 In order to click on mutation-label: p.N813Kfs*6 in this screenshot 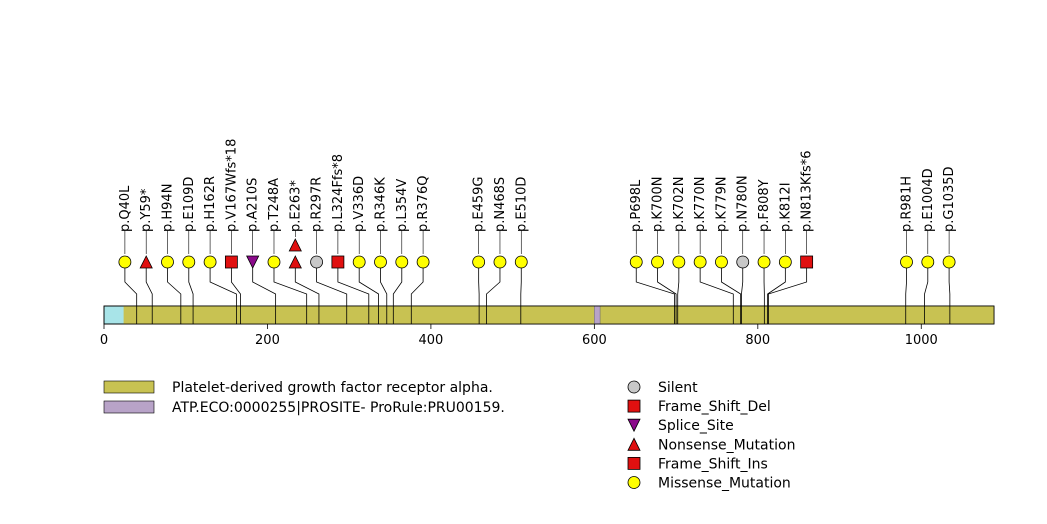, I will do `click(807, 191)`.